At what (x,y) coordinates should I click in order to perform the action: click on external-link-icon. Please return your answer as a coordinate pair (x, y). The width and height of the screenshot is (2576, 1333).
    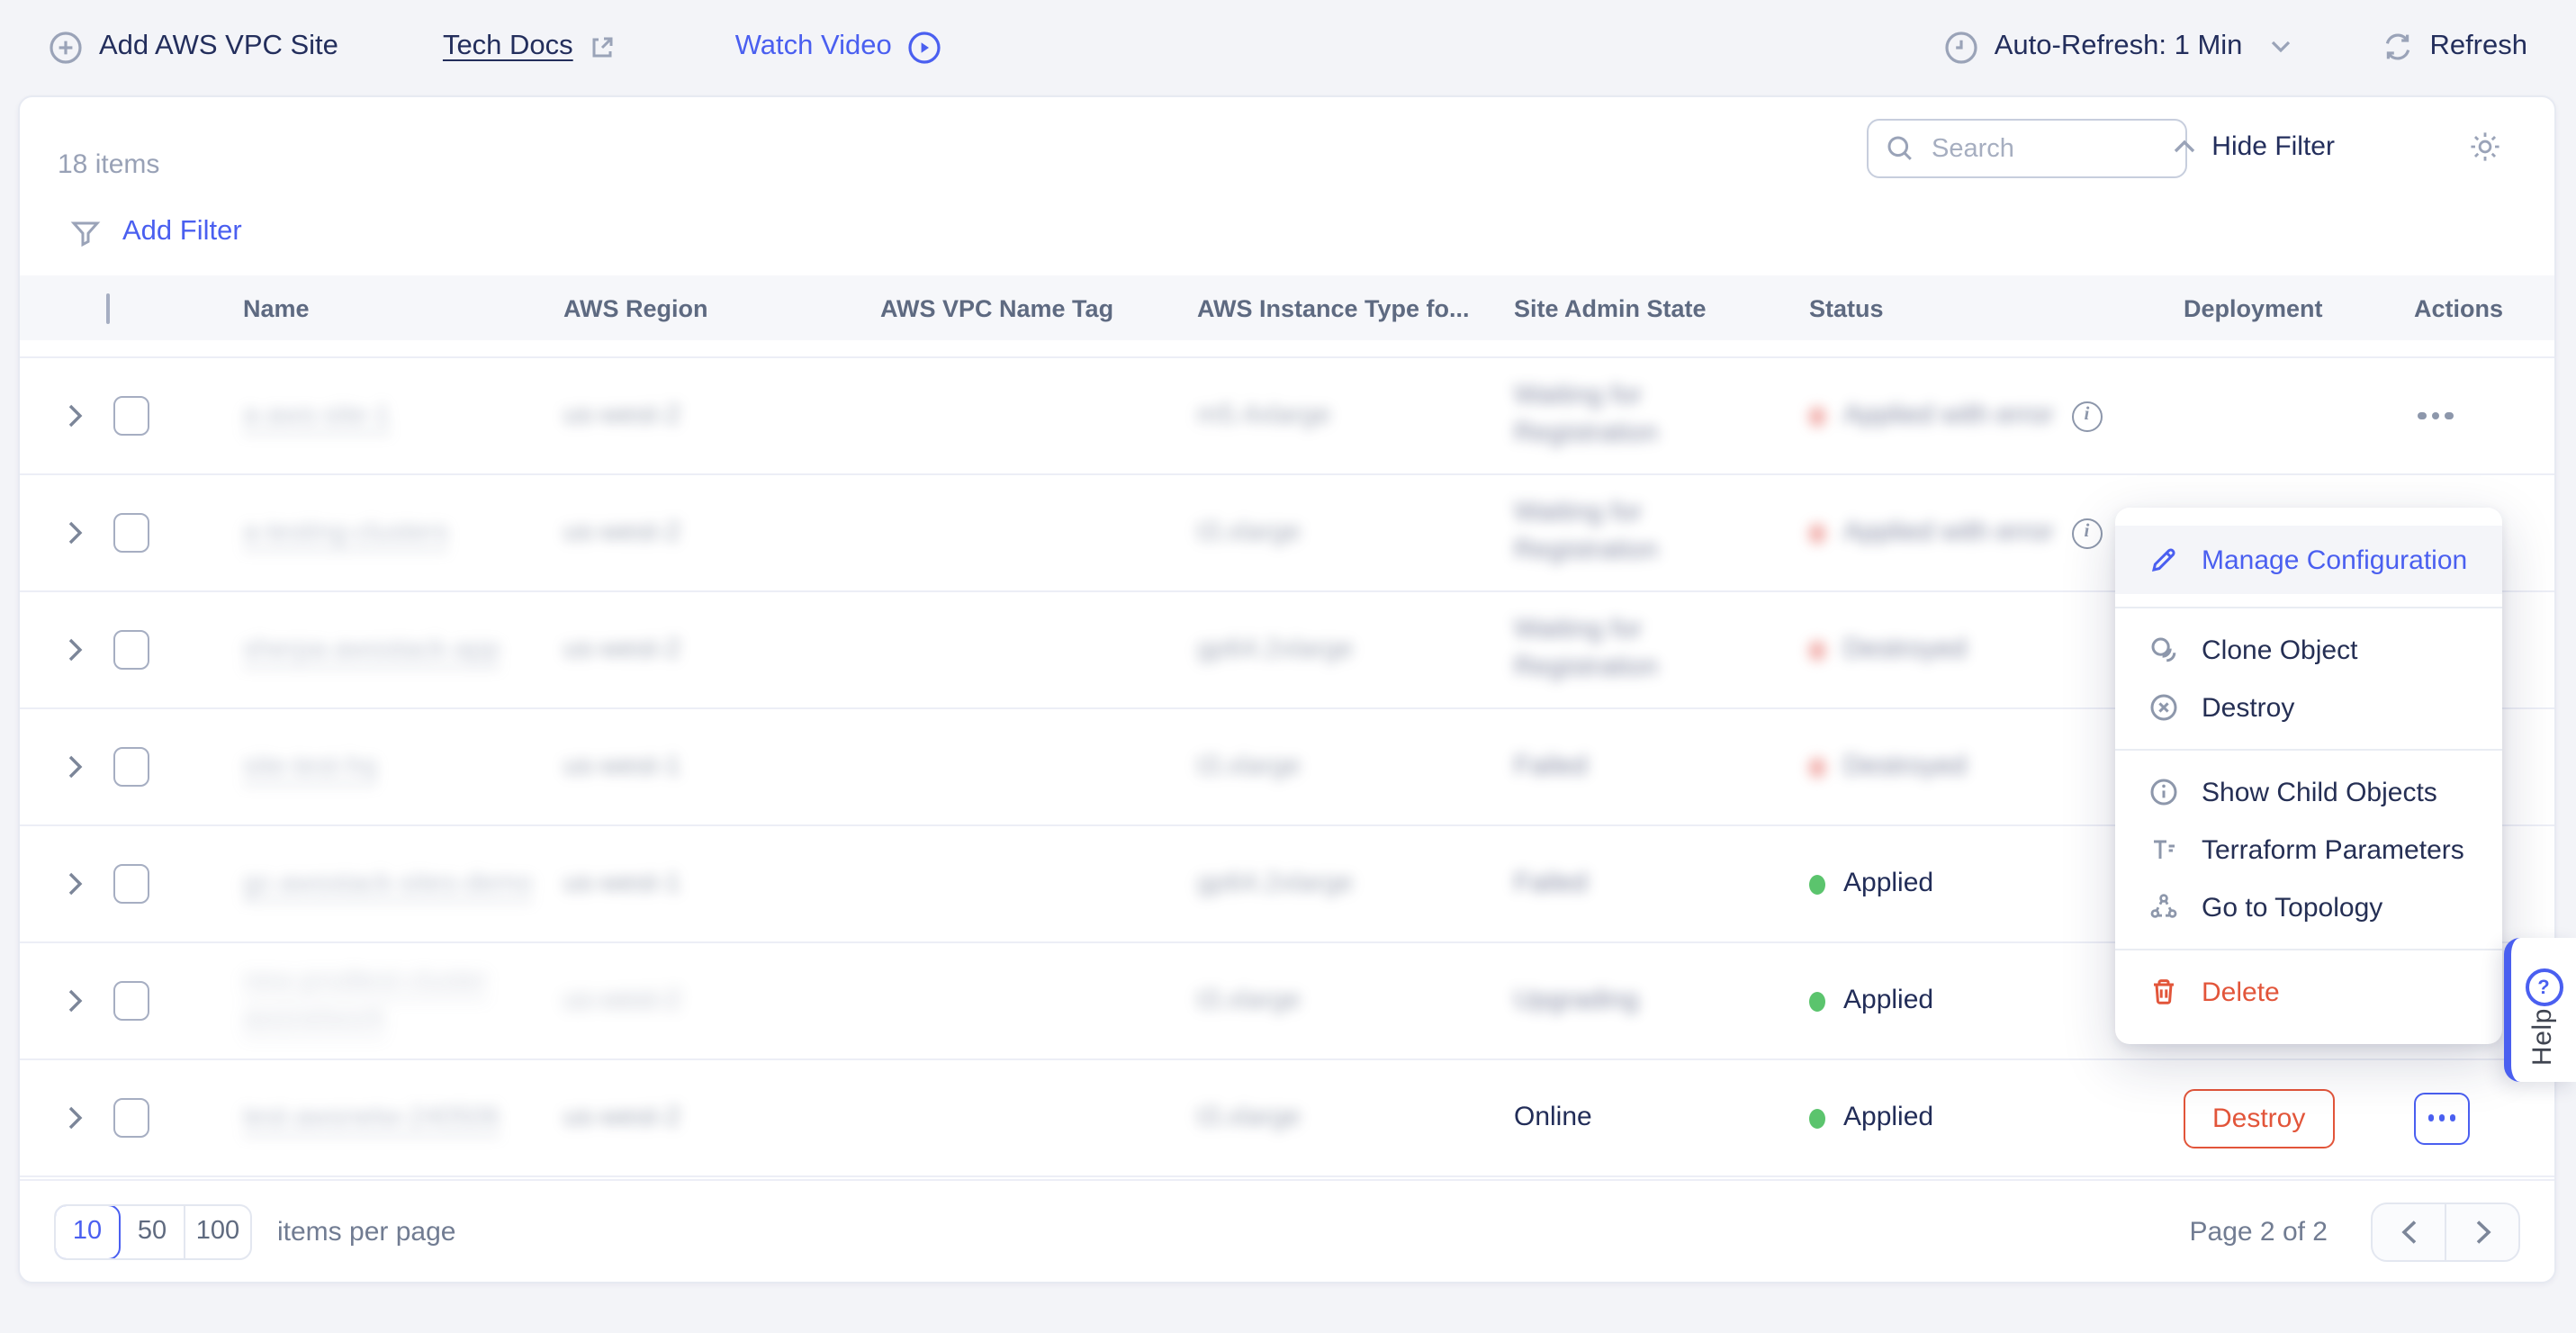
    Looking at the image, I should click on (603, 46).